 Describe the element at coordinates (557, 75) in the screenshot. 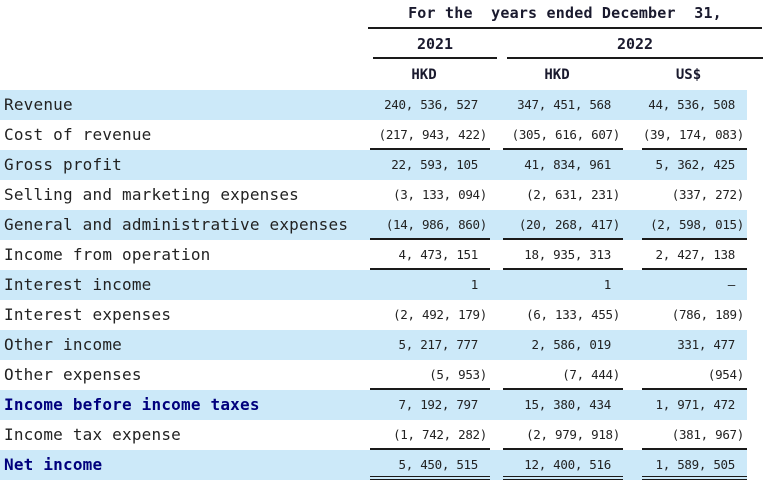

I see `currency-header-hkd-2022: HKD` at that location.